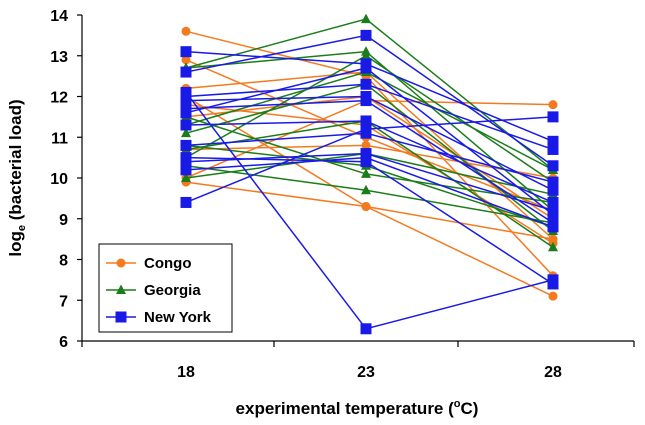 The height and width of the screenshot is (425, 645). What do you see at coordinates (358, 361) in the screenshot?
I see `x-ticks: 18 23 28` at bounding box center [358, 361].